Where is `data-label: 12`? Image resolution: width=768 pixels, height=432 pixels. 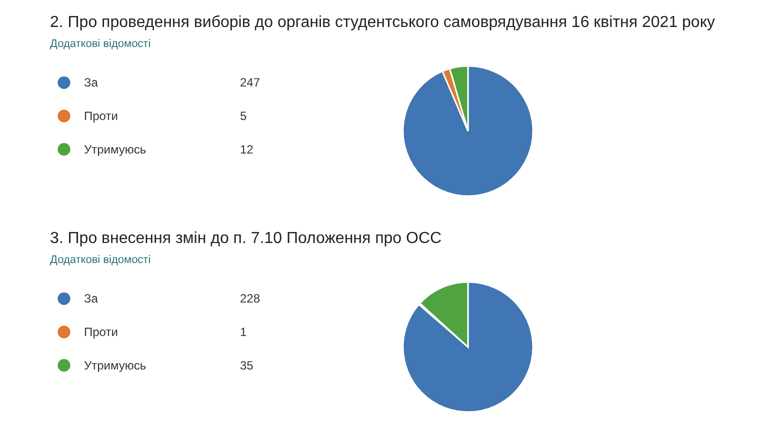
data-label: 12 is located at coordinates (247, 149).